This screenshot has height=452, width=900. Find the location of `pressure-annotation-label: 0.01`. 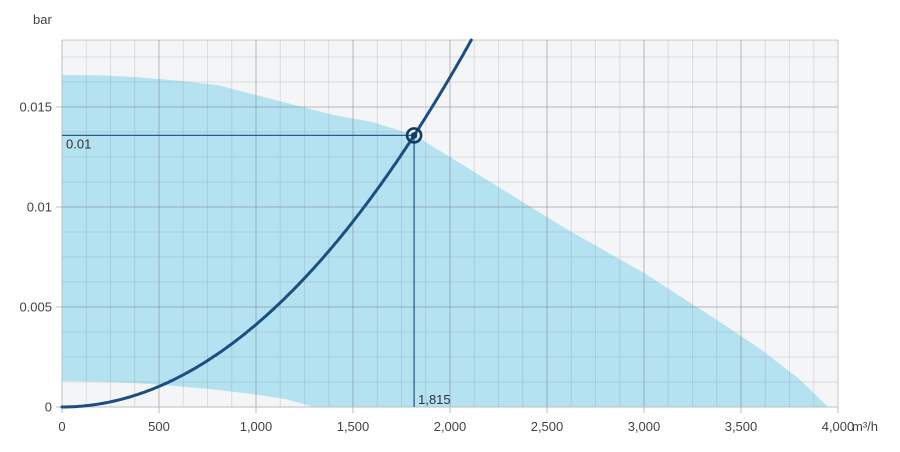

pressure-annotation-label: 0.01 is located at coordinates (78, 143).